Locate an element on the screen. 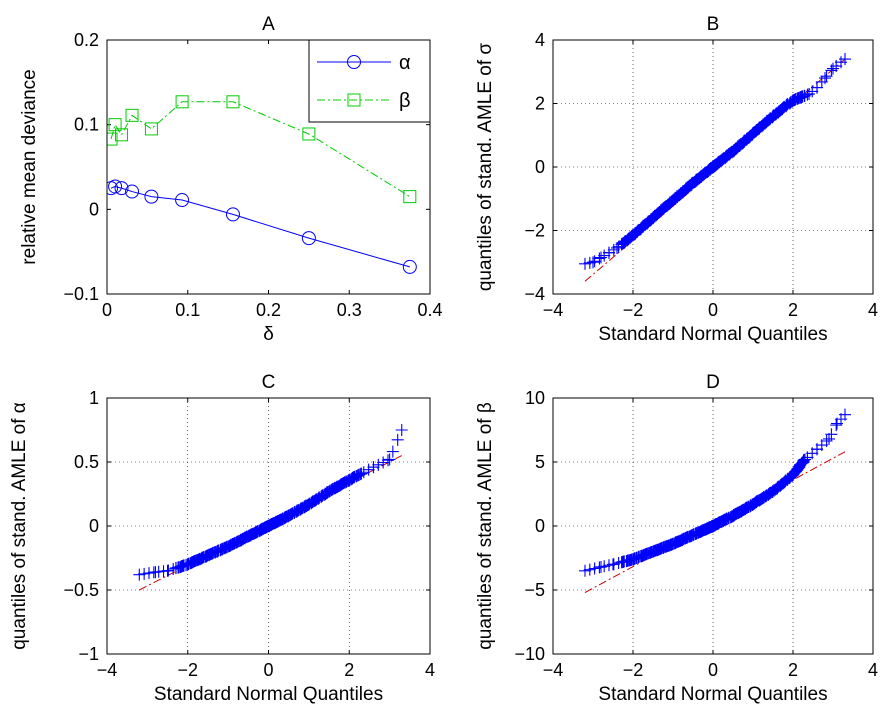 The width and height of the screenshot is (883, 717). legend: αβ is located at coordinates (369, 81).